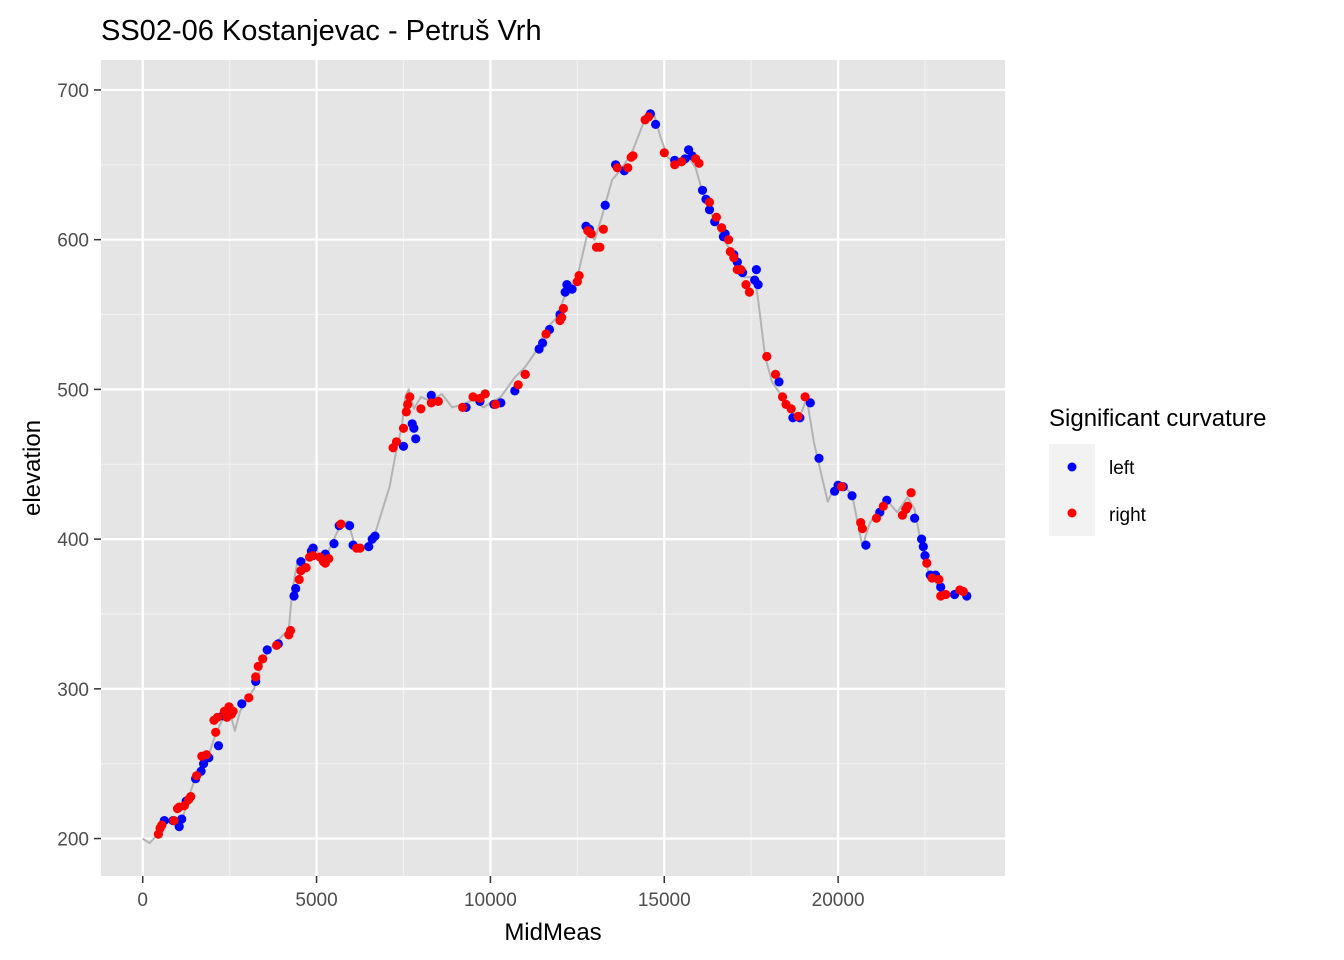 The width and height of the screenshot is (1344, 960). I want to click on y-tick-label: 400, so click(73, 540).